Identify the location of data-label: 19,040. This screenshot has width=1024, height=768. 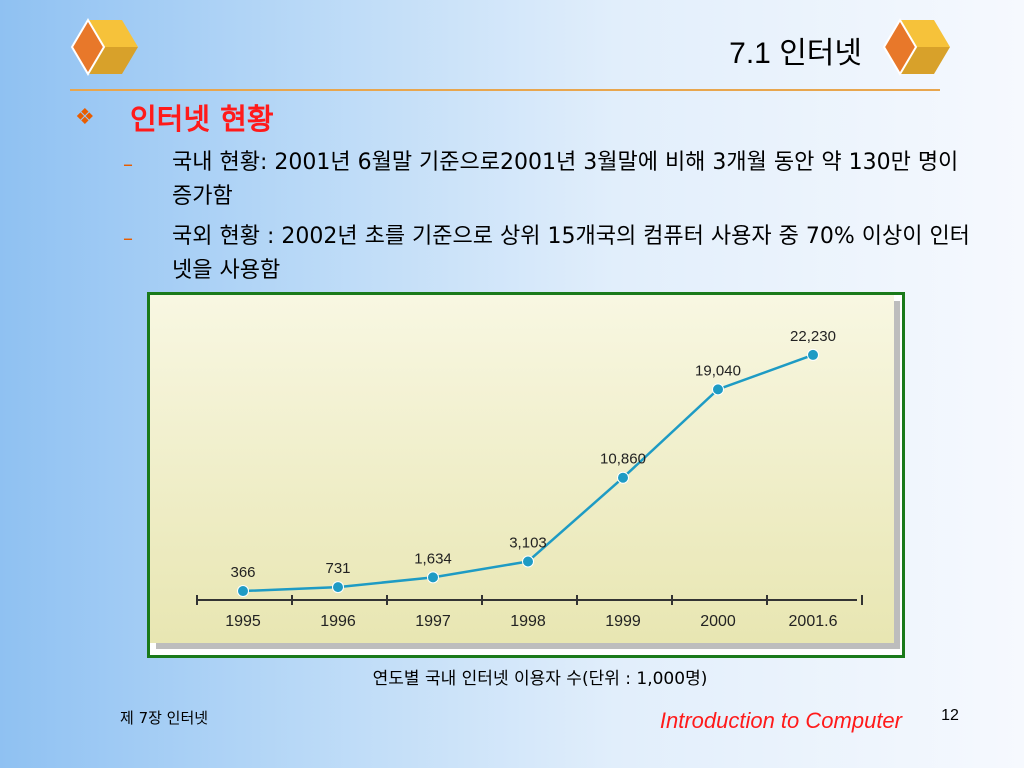
(718, 370).